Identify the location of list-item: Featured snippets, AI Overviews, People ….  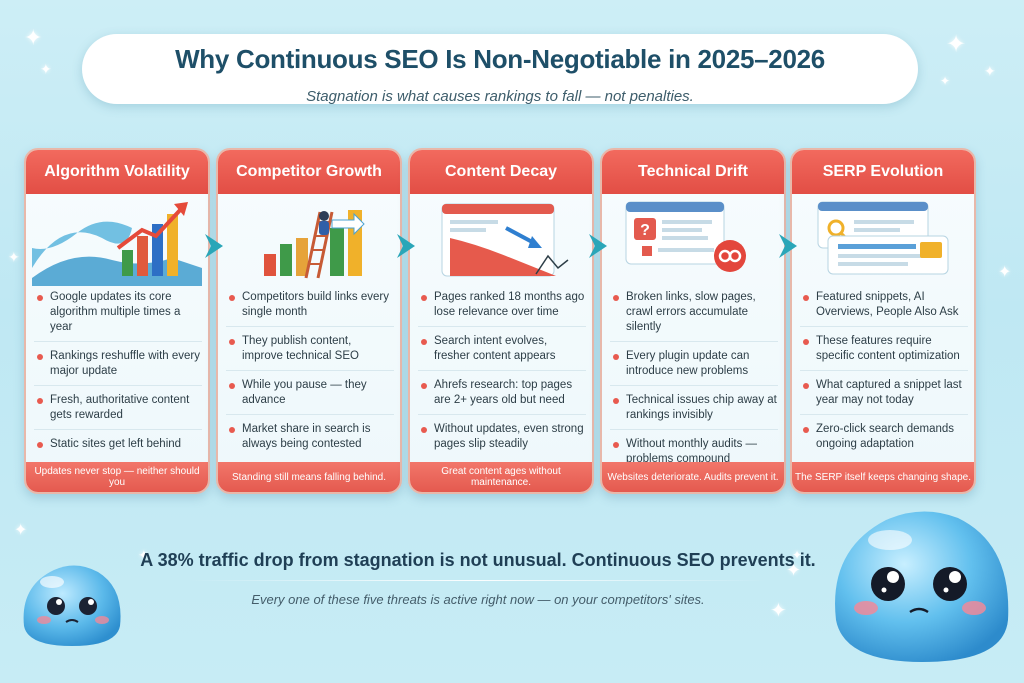
(884, 308).